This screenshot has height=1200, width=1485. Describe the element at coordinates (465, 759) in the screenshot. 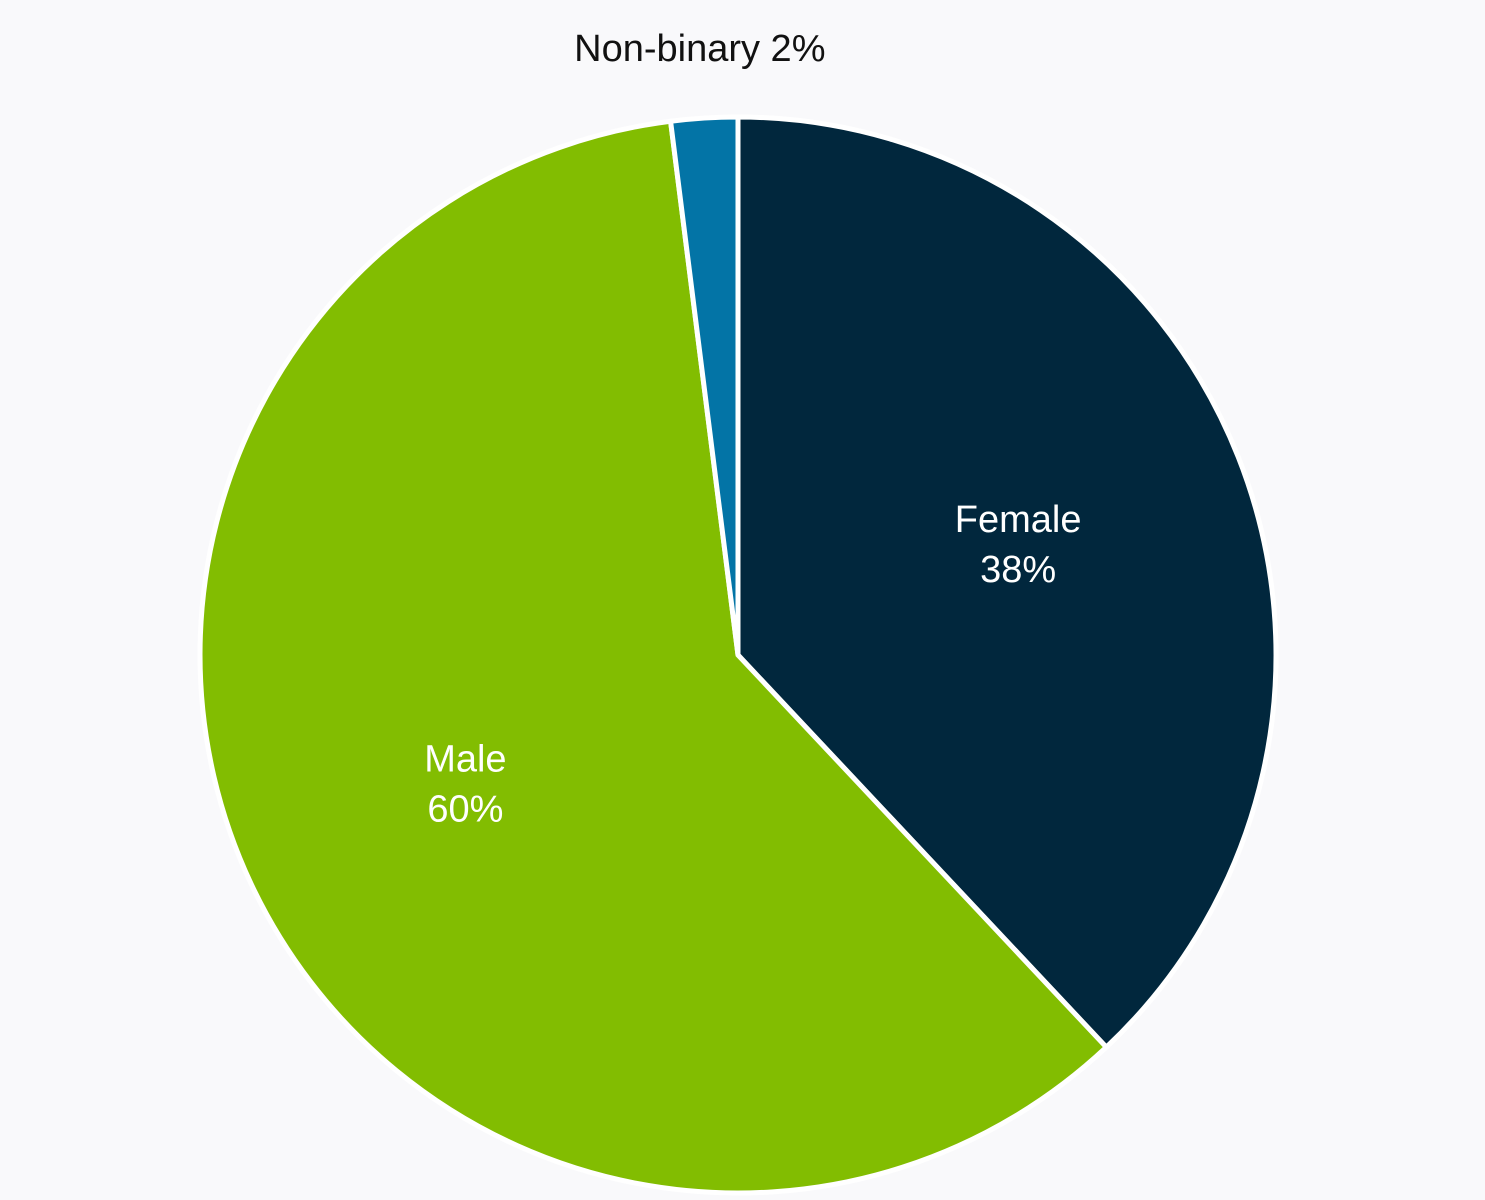

I see `pie-label-male-name: Male` at that location.